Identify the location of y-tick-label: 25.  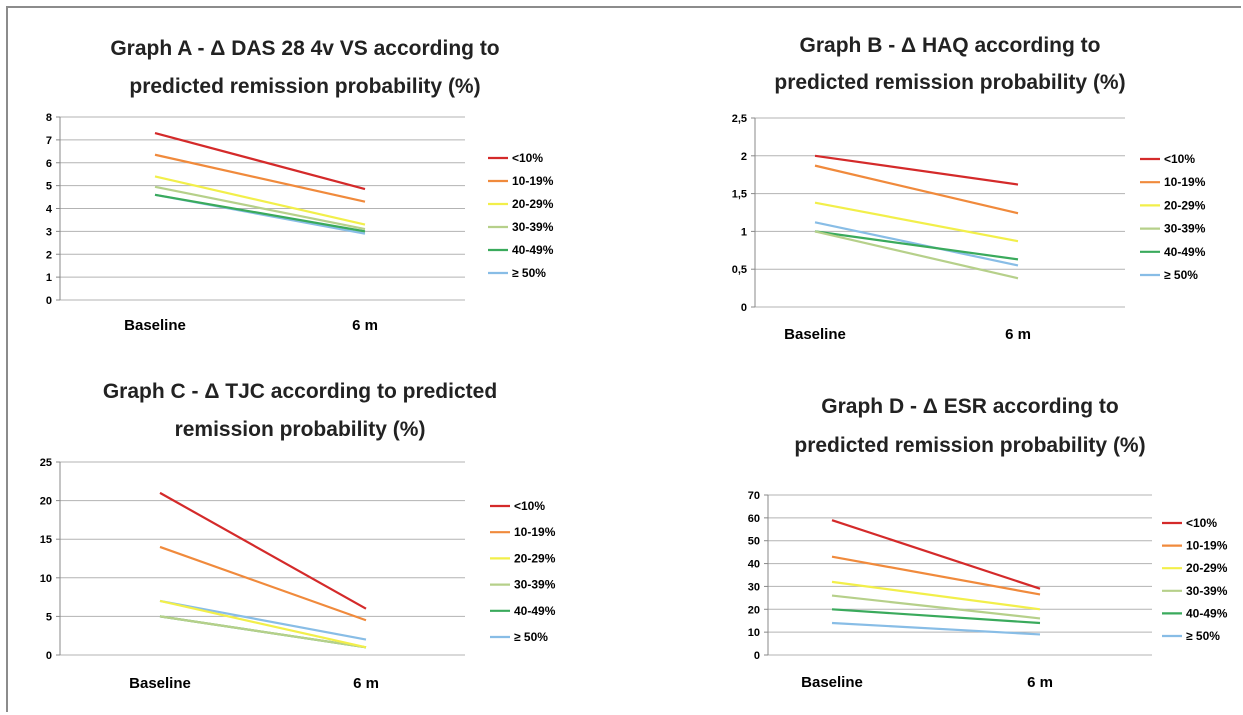
(46, 463).